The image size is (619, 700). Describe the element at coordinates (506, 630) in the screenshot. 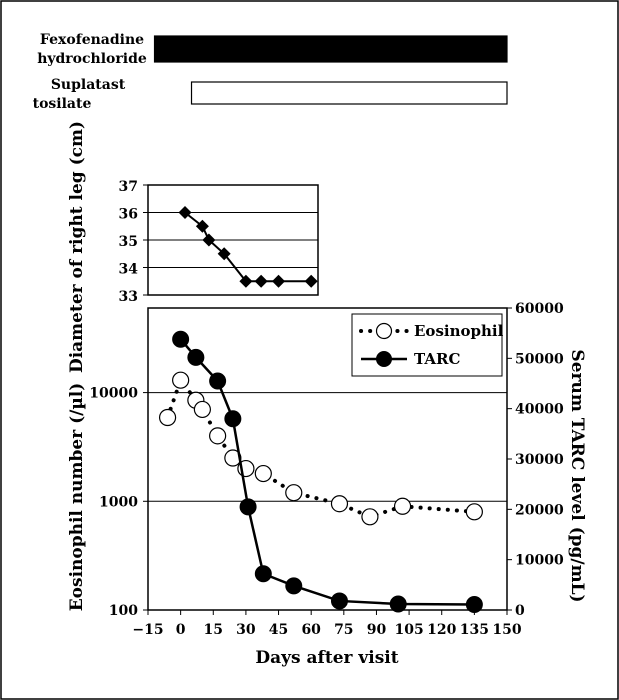

I see `x-tick-label: 150` at that location.